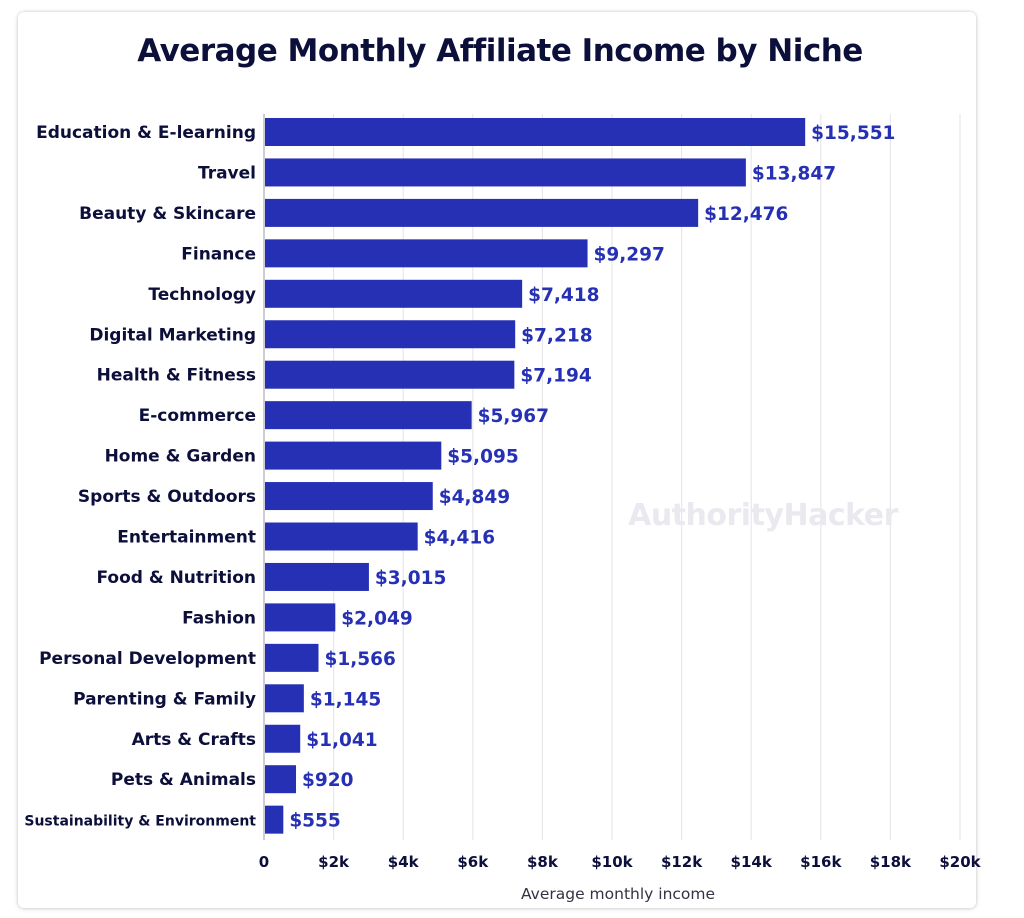 This screenshot has height=918, width=1024. Describe the element at coordinates (167, 497) in the screenshot. I see `category-label: Sports & Outdoors` at that location.